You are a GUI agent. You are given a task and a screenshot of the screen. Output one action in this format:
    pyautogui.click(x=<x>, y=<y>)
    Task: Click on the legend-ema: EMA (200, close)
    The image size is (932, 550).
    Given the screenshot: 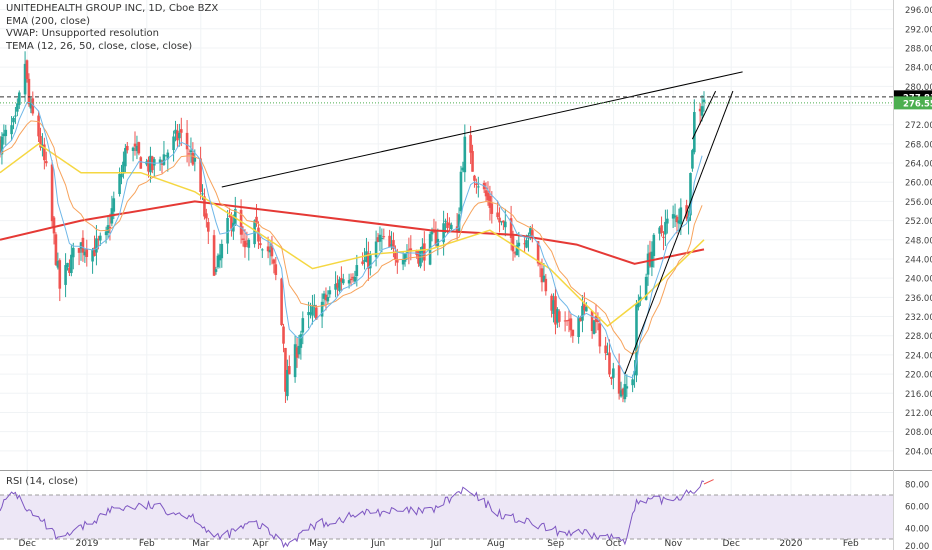 What is the action you would take?
    pyautogui.click(x=48, y=21)
    